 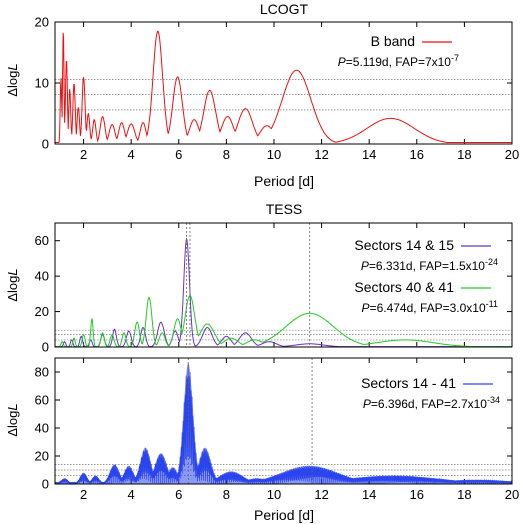 I want to click on legend-entry: Sectors 14 - 41, so click(x=408, y=383).